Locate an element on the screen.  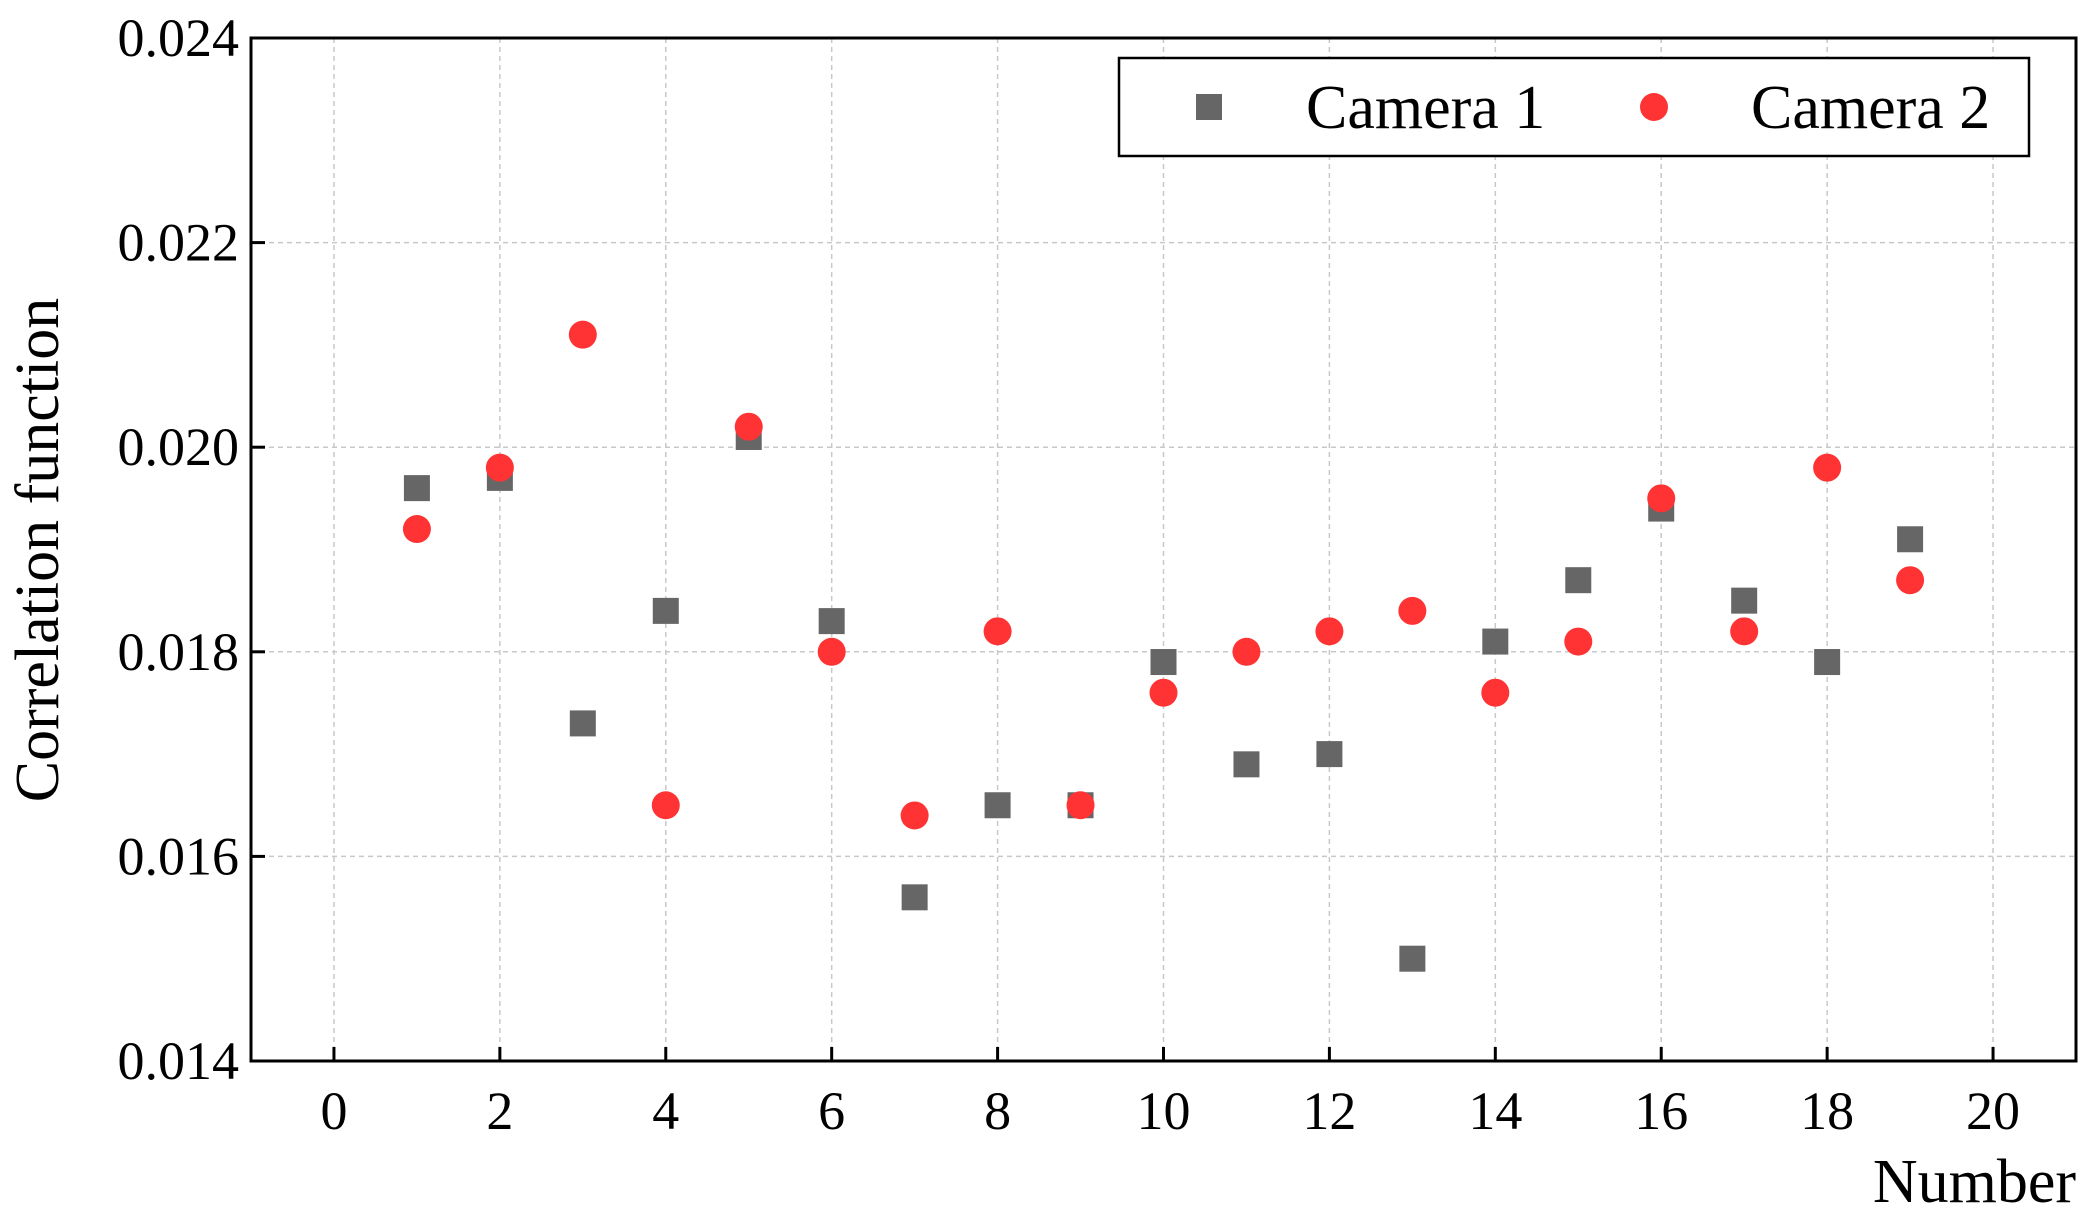
y-tick-label: 0.014 is located at coordinates (179, 1061).